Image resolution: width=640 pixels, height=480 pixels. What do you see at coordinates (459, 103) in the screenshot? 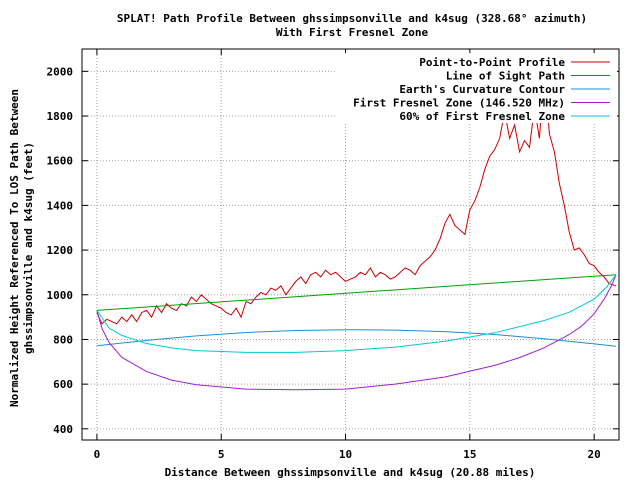
I see `legend-label: First Fresnel Zone (146.520 MHz)` at bounding box center [459, 103].